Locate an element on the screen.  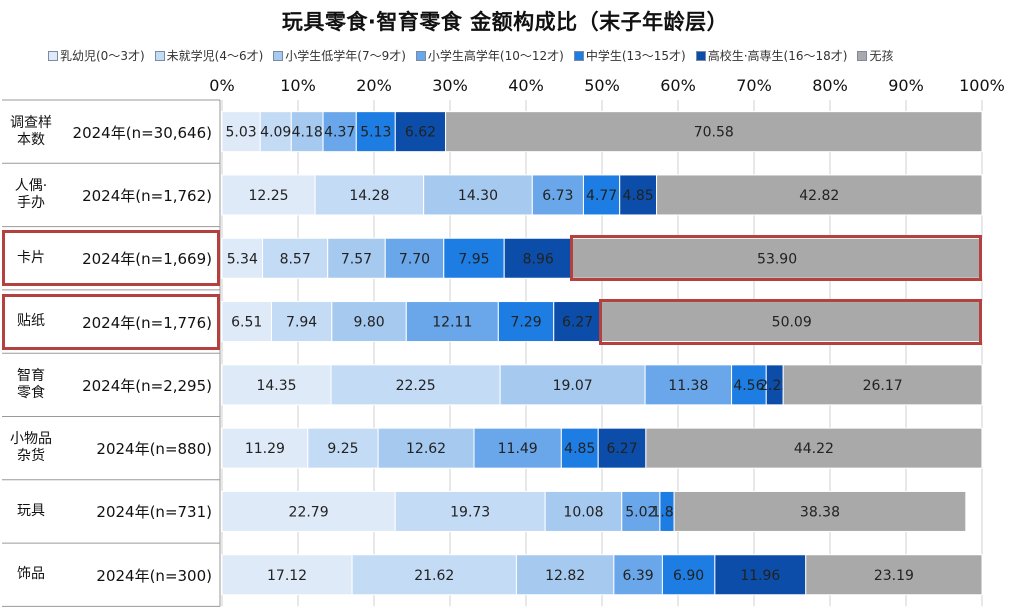
data-label: 44.22 is located at coordinates (814, 449).